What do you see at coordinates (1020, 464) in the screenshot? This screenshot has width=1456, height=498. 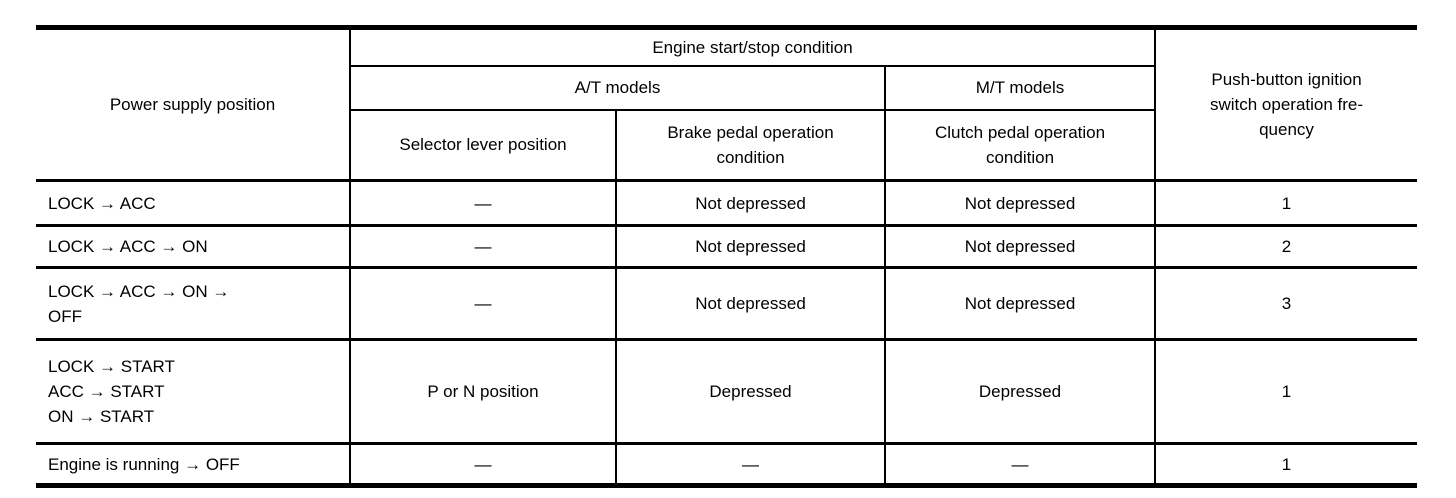 I see `cell-clutch-pedal: —` at bounding box center [1020, 464].